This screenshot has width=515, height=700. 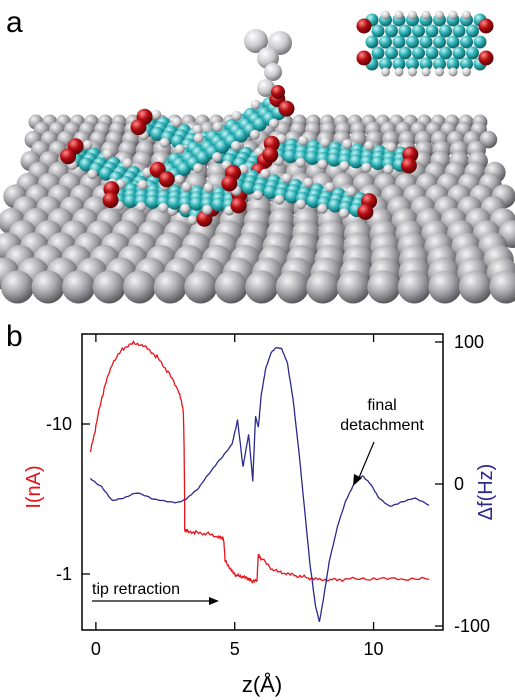 I want to click on molecule-lifted, so click(x=222, y=139).